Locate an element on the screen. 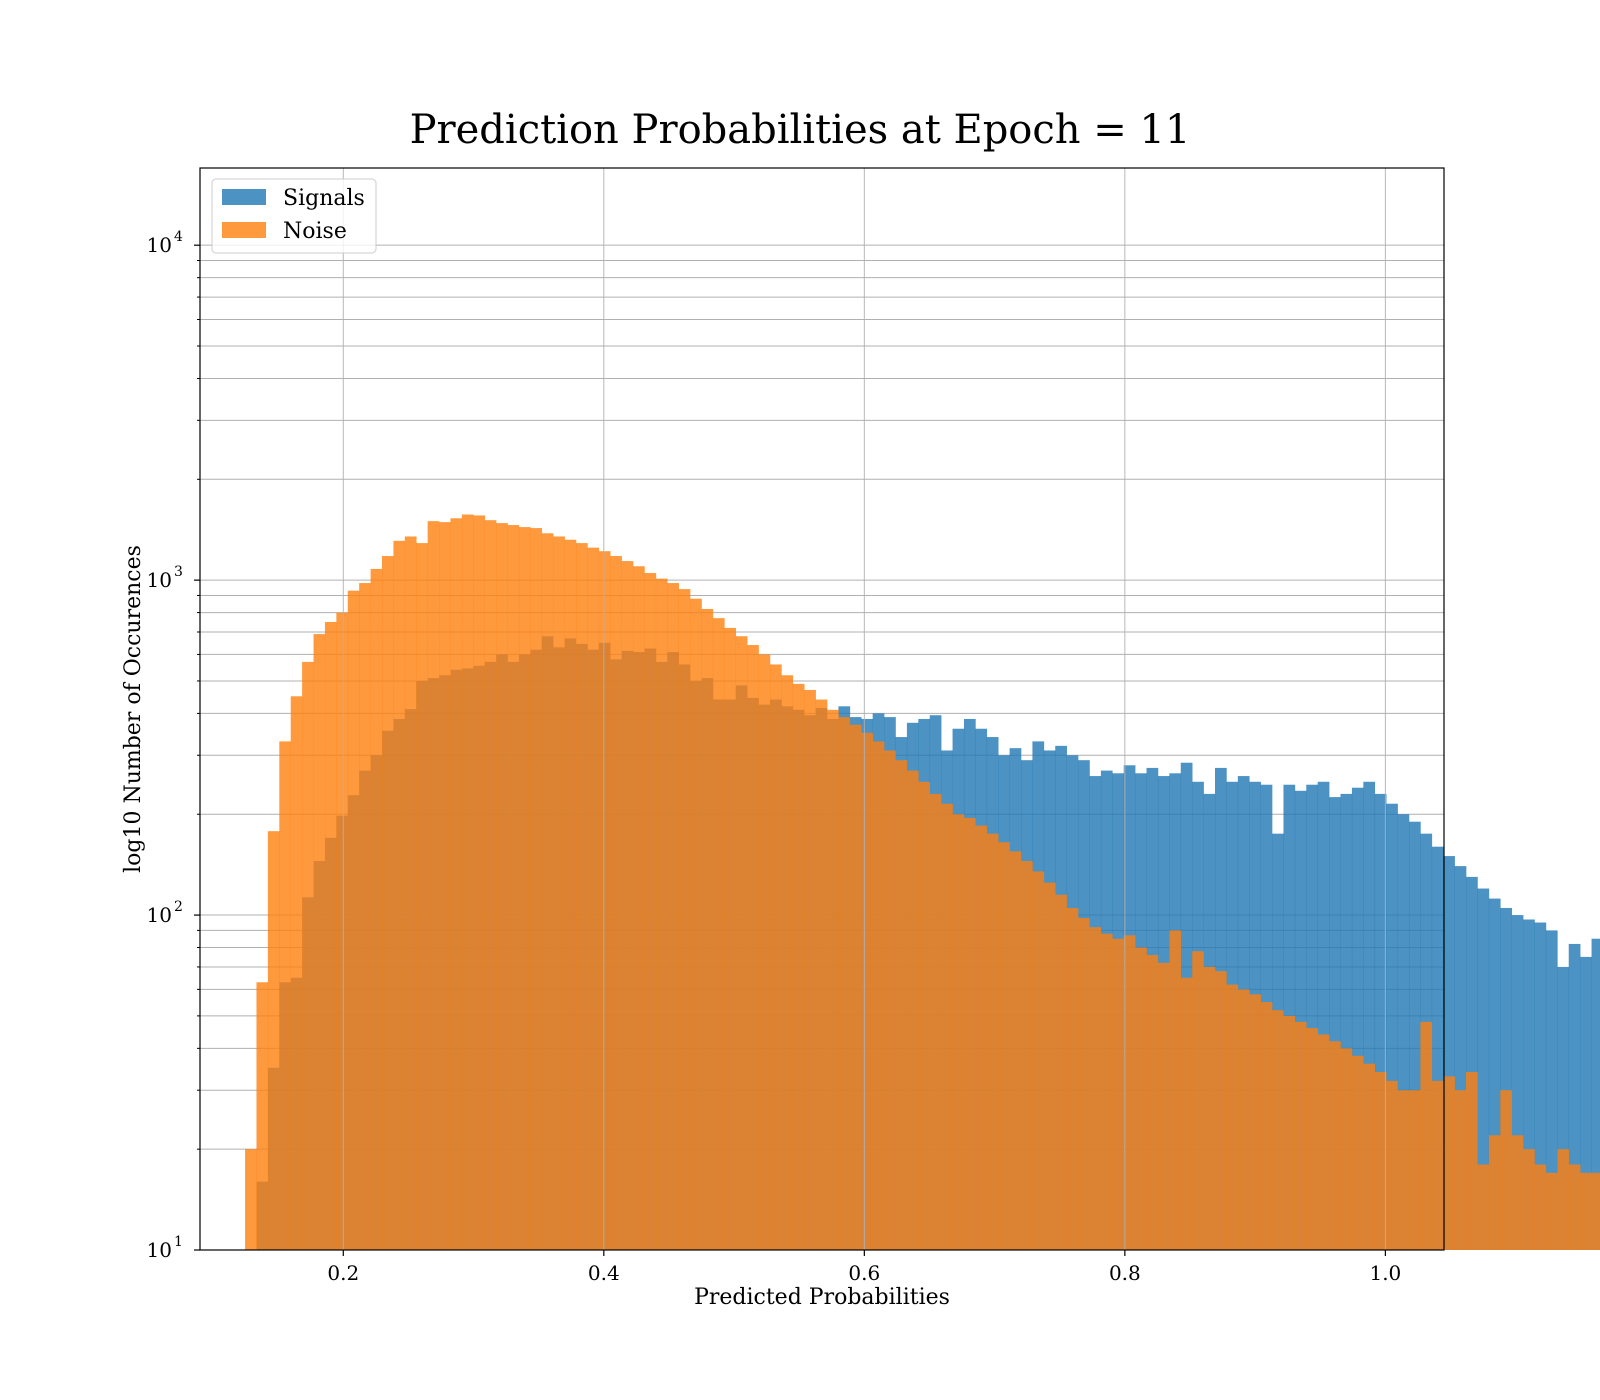  x-axis-label: Predicted Probabilities is located at coordinates (822, 1297).